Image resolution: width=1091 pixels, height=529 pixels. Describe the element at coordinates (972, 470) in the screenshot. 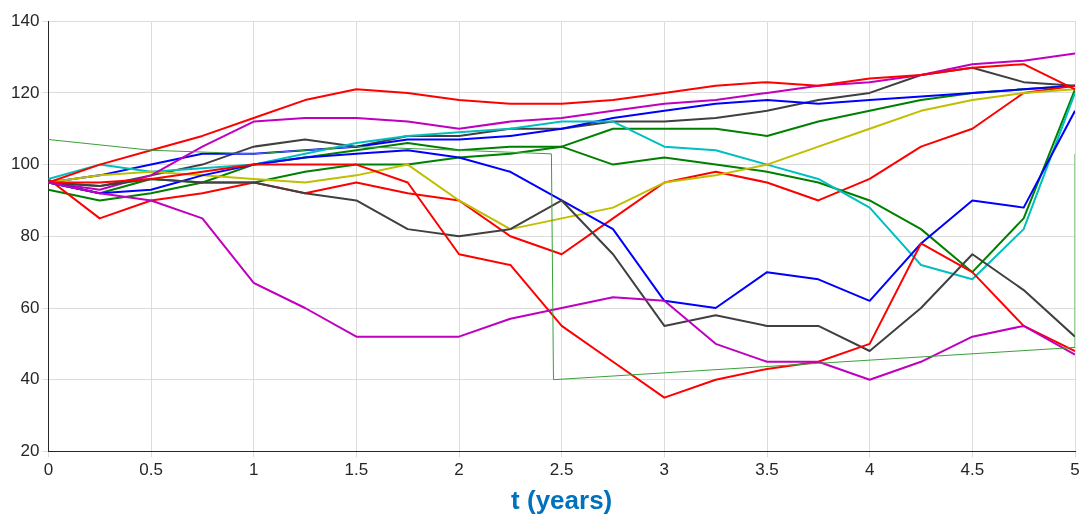

I see `x-tick-label: 4.5` at that location.